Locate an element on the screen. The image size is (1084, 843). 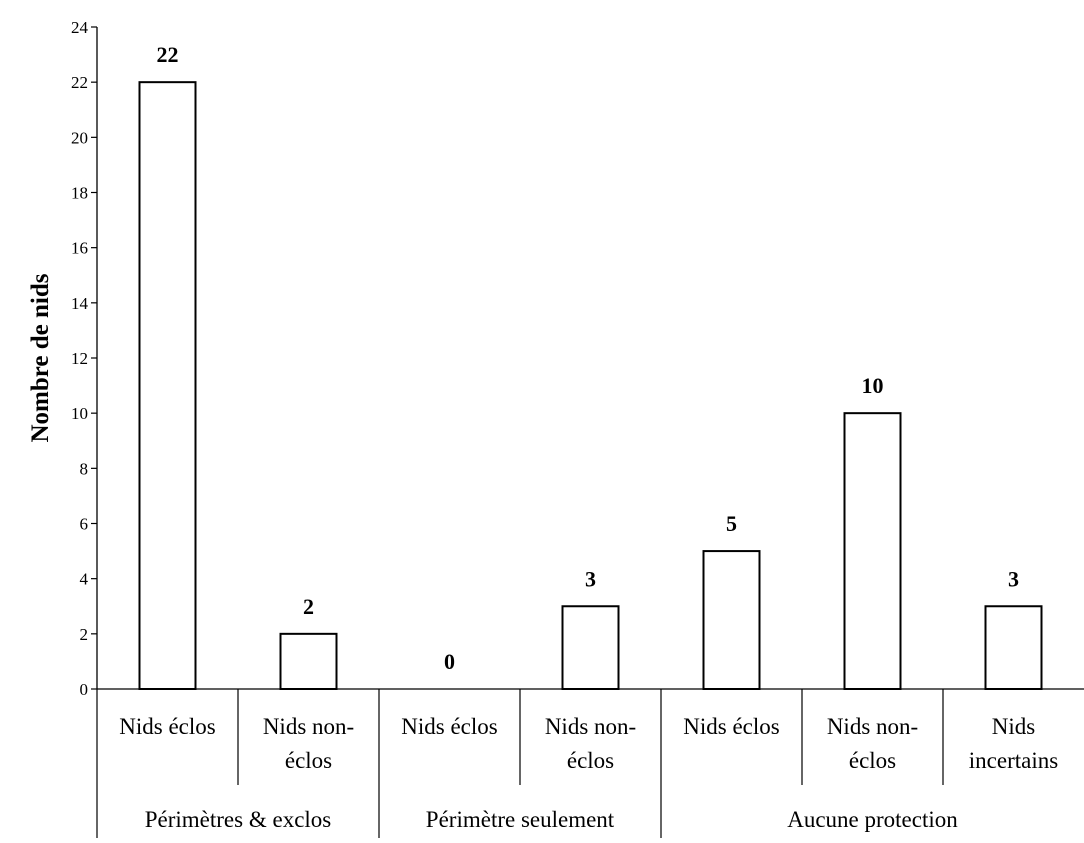
y-tick-label: 4 is located at coordinates (84, 579).